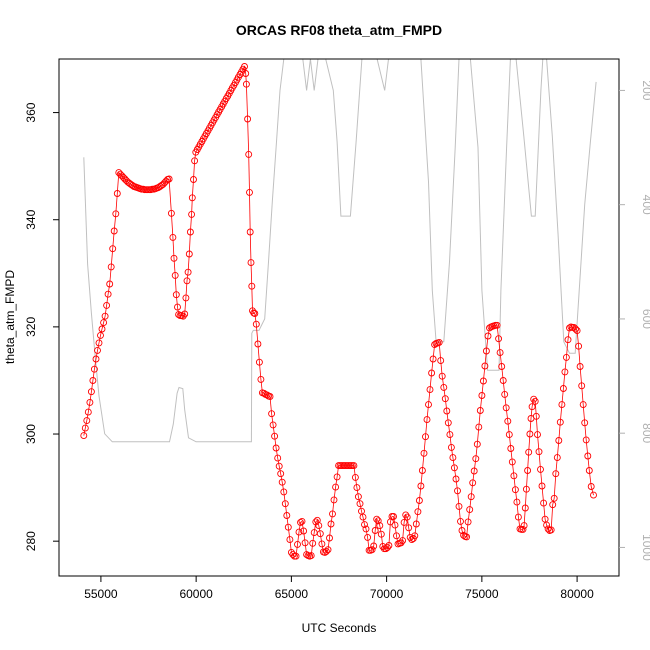 The width and height of the screenshot is (650, 650). Describe the element at coordinates (31, 327) in the screenshot. I see `y-tick-label: 320` at that location.